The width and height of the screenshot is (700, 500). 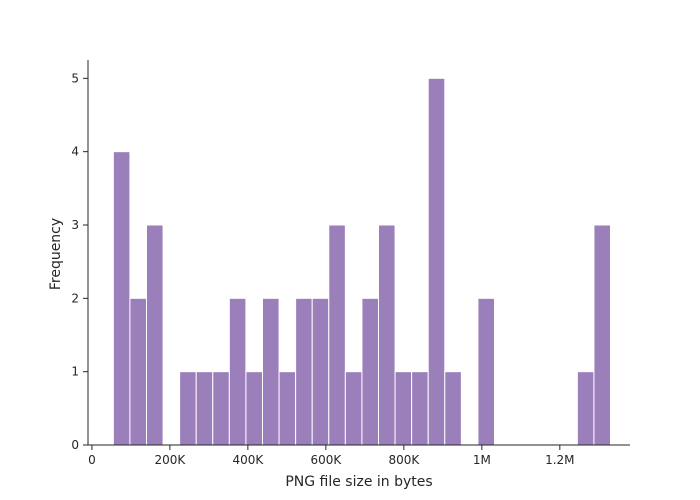 I want to click on x-tick-label-1: 200K, so click(x=170, y=460).